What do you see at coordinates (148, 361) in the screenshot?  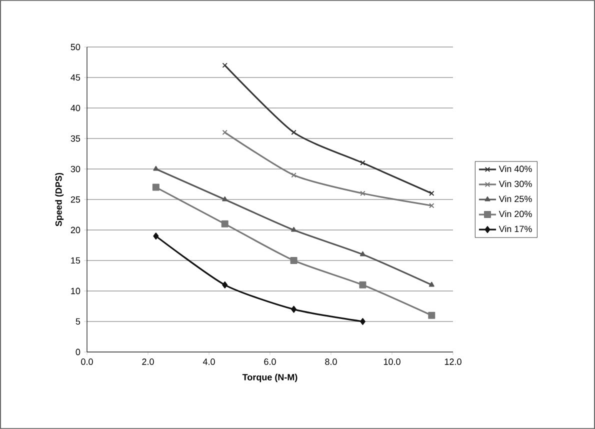 I see `x-tick-label: 2.0` at bounding box center [148, 361].